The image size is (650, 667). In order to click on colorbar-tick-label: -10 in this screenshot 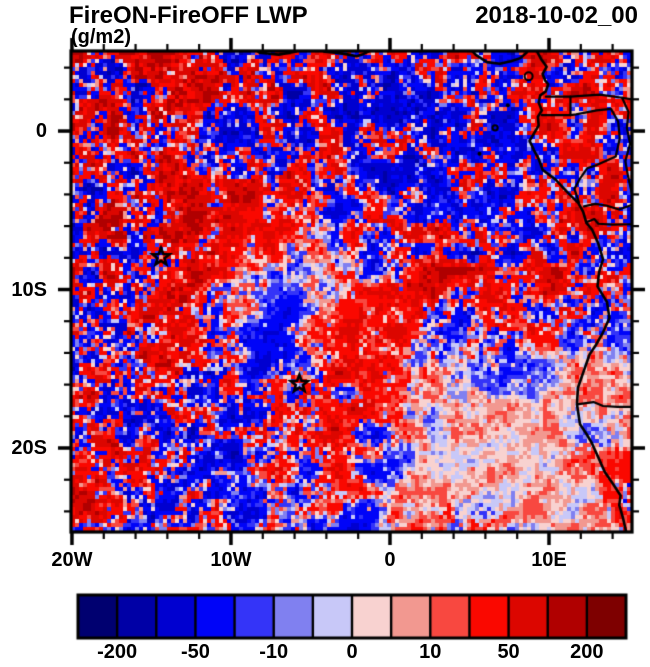, I will do `click(274, 652)`.